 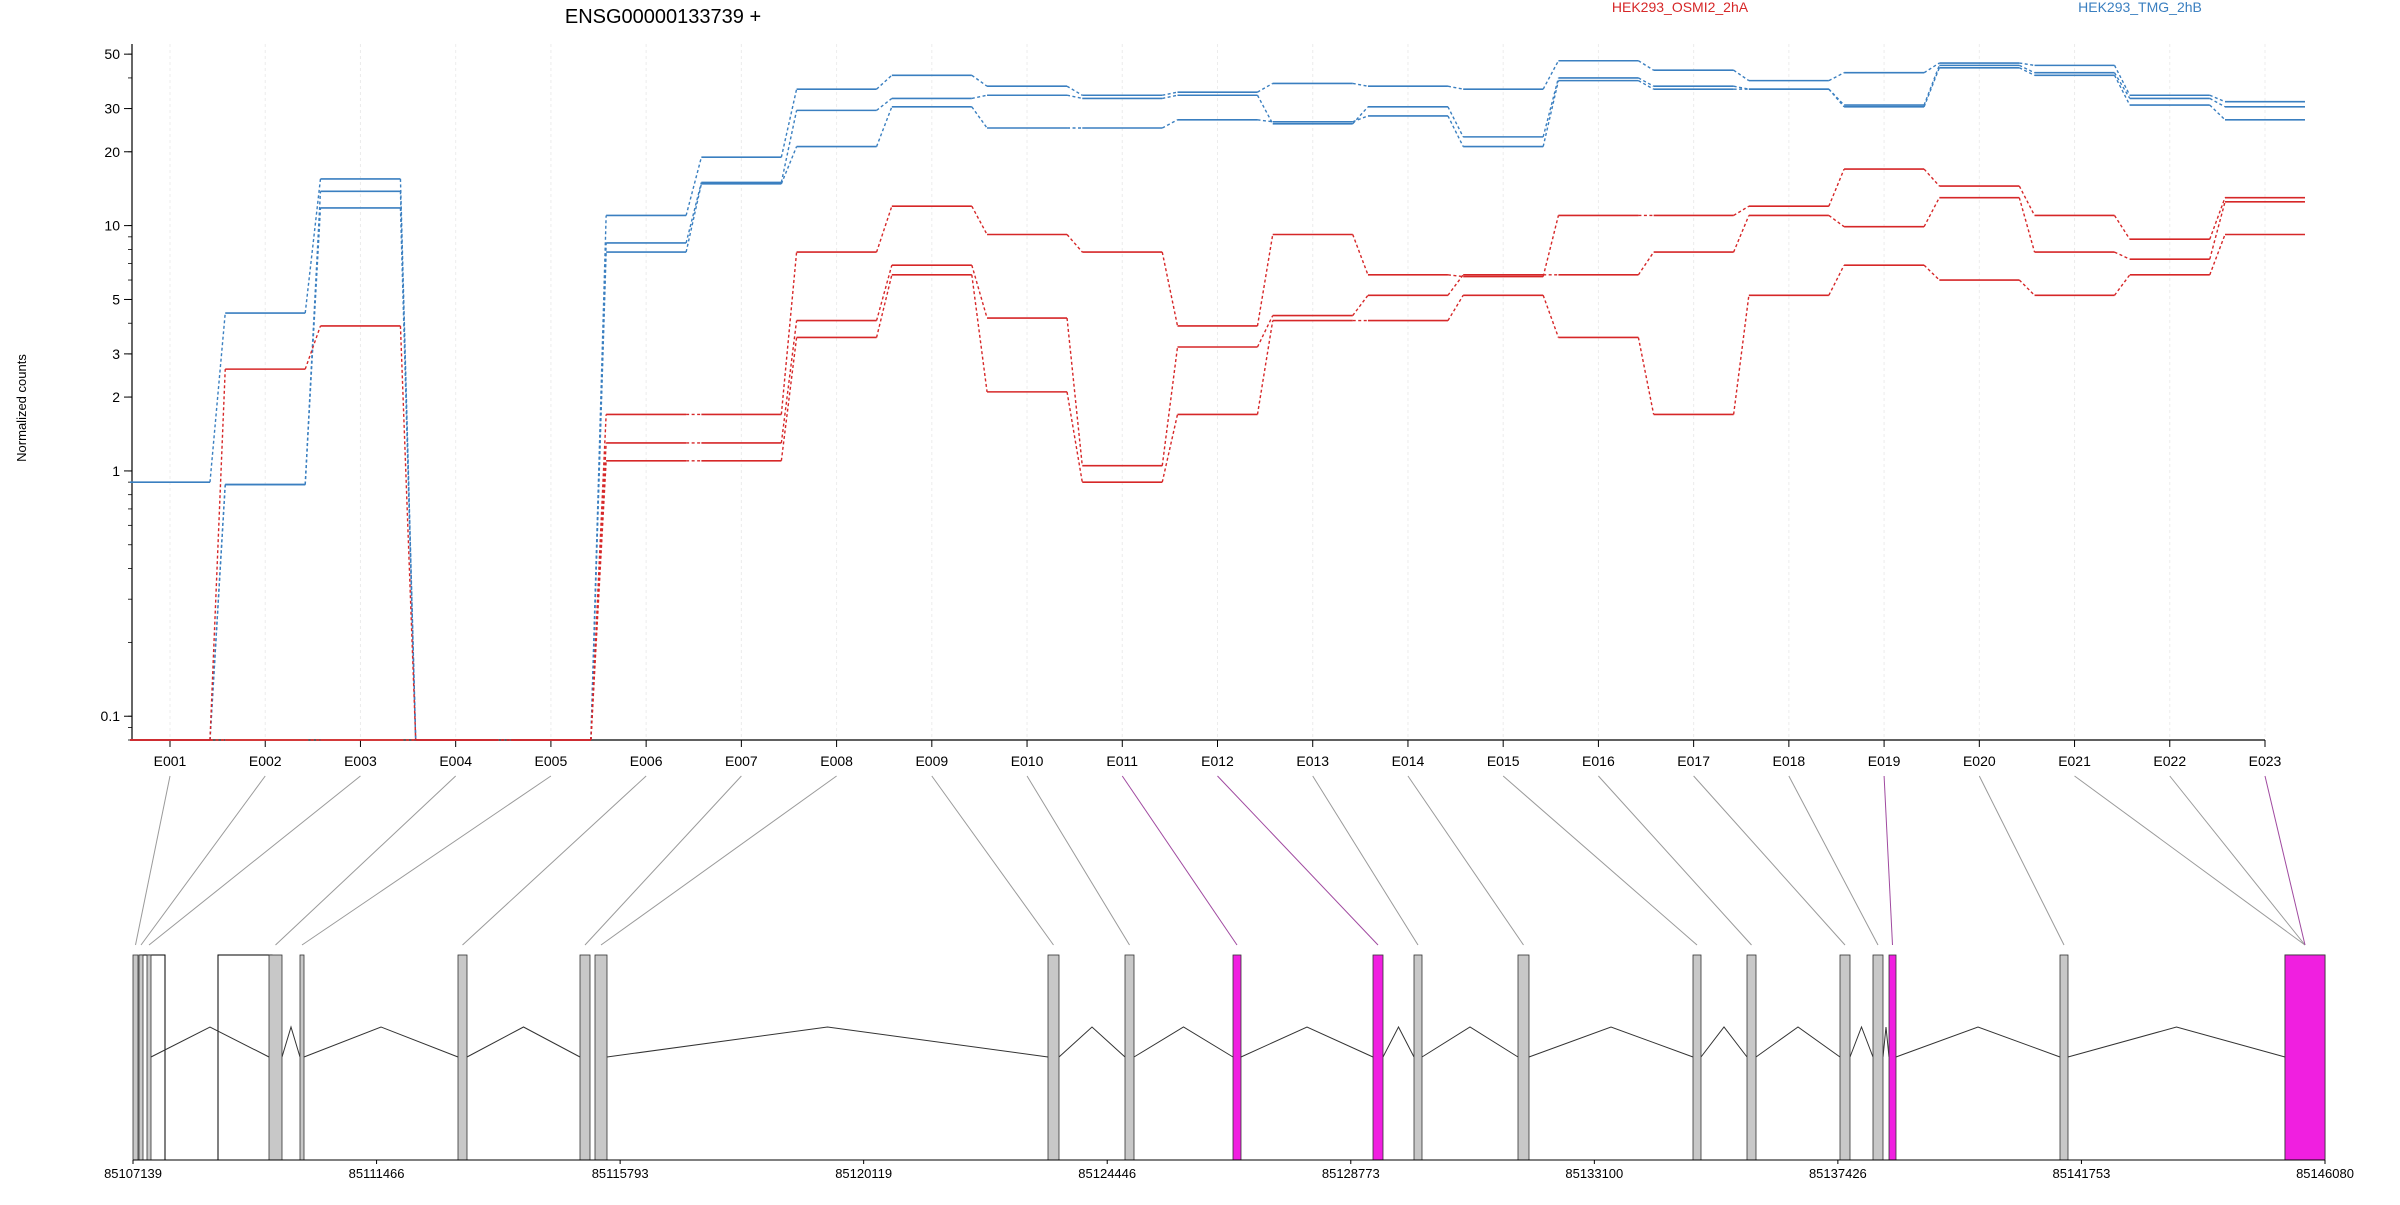 I want to click on x-tick-label-e017: E017, so click(x=1693, y=761).